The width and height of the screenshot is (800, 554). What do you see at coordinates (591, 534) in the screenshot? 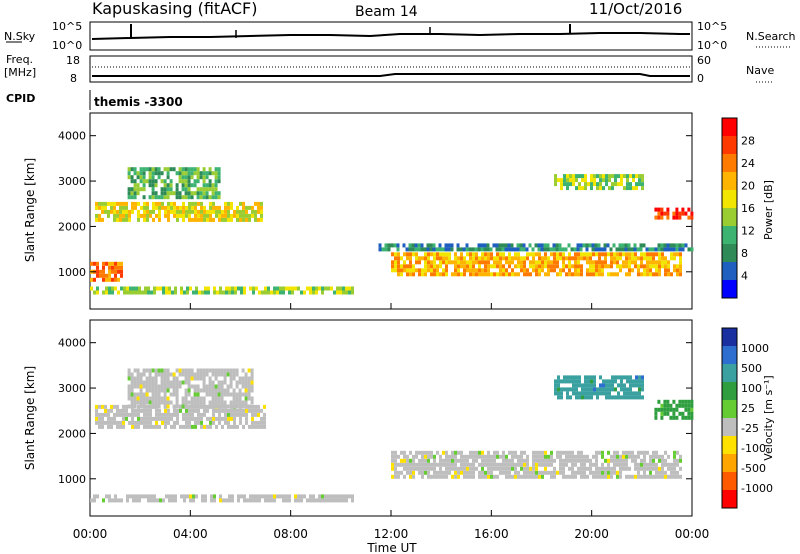
I see `x-tick-label: 20:00` at bounding box center [591, 534].